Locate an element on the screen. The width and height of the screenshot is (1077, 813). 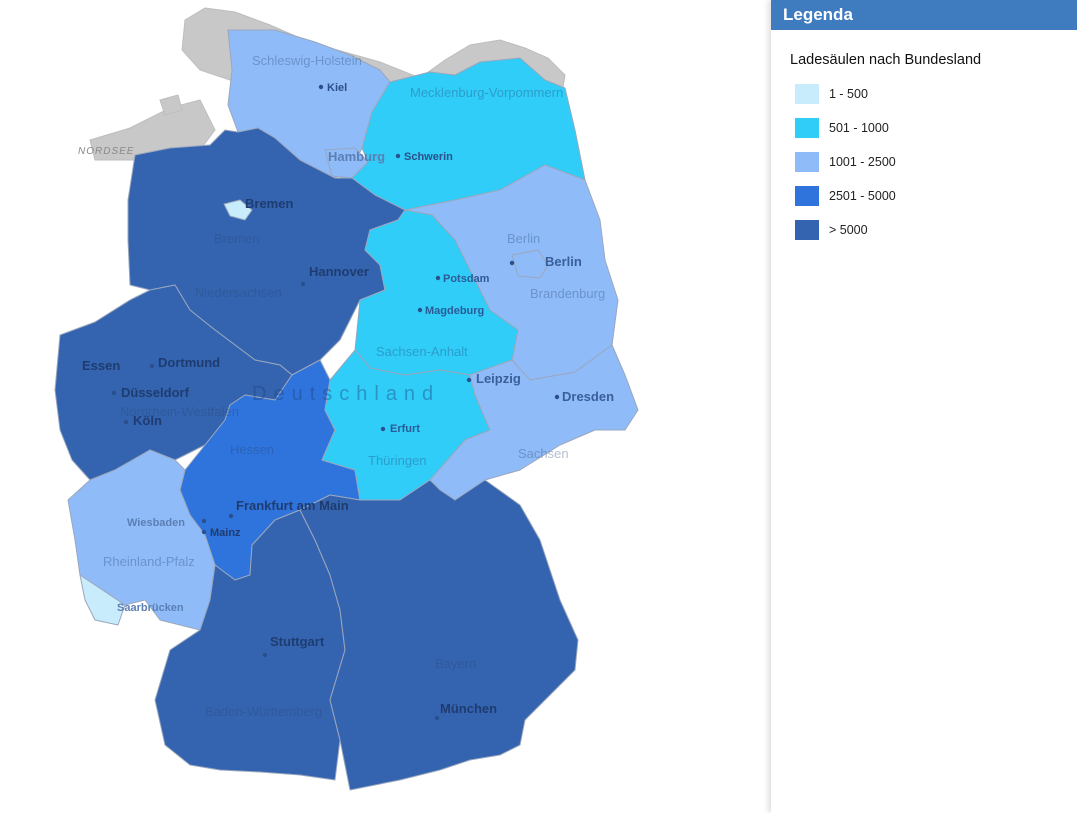
label-bayern: Bayern is located at coordinates (455, 663).